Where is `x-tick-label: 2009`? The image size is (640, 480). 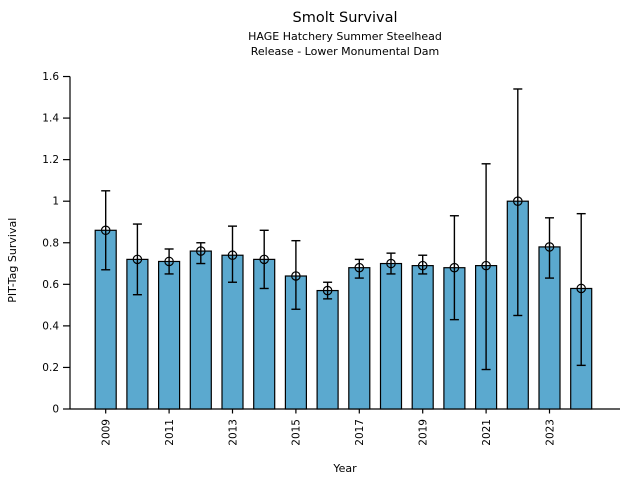 x-tick-label: 2009 is located at coordinates (107, 432).